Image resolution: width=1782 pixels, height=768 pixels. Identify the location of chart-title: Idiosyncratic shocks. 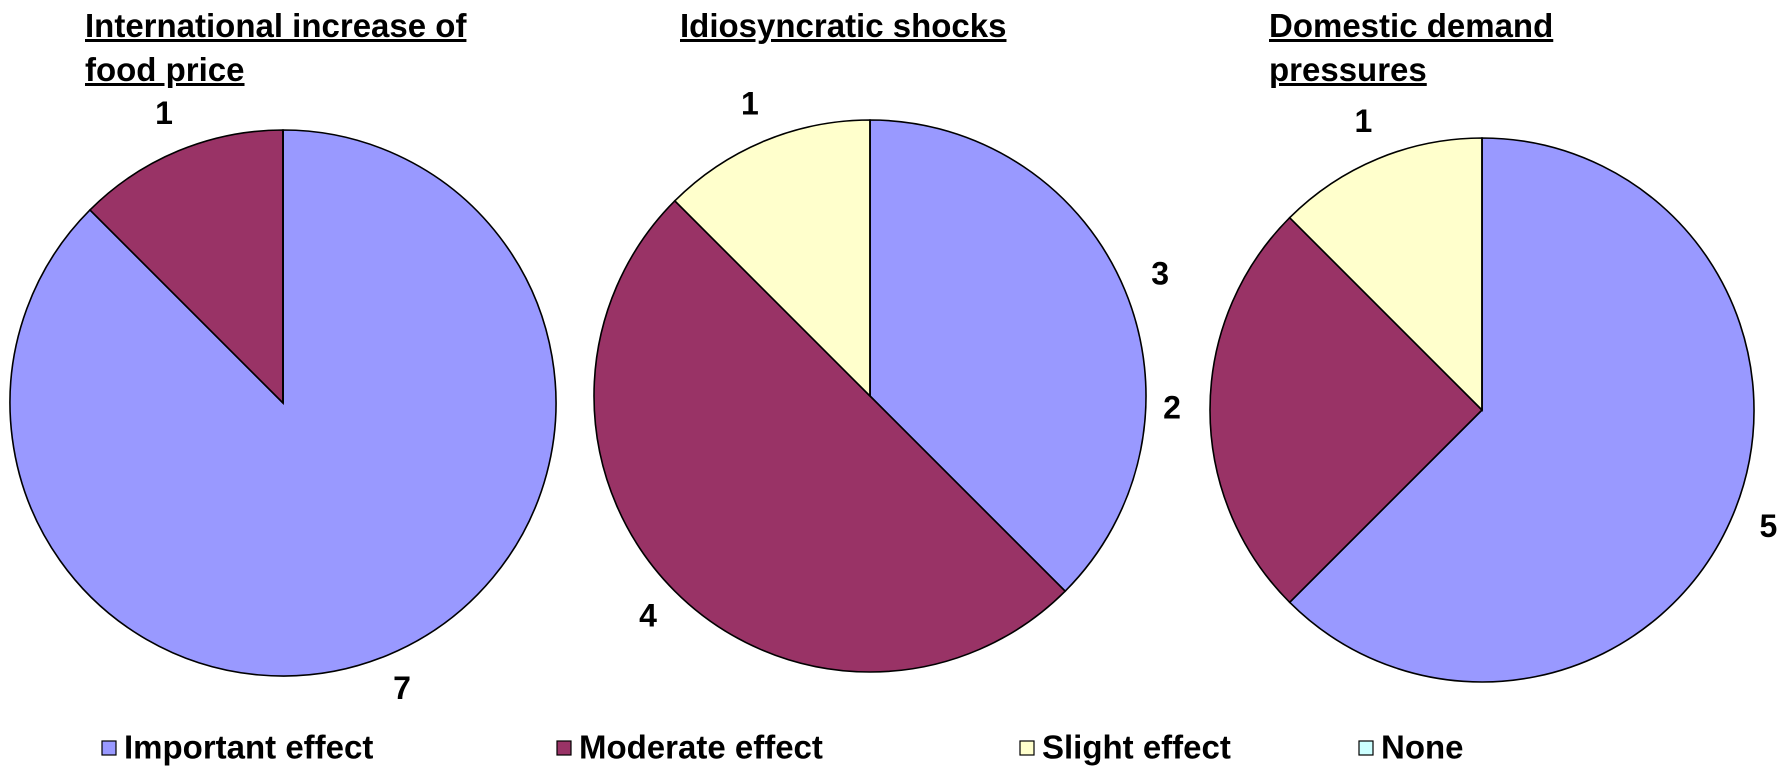
(843, 25).